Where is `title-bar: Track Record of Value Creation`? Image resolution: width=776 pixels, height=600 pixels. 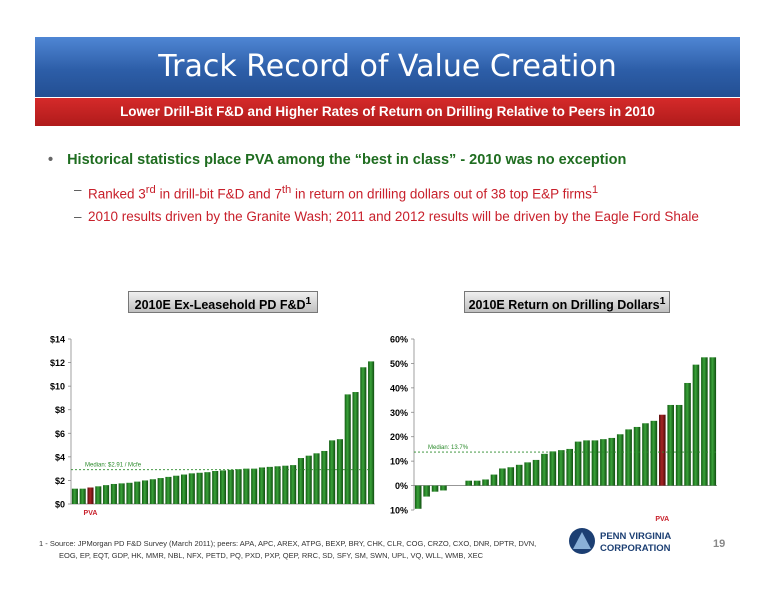 title-bar: Track Record of Value Creation is located at coordinates (387, 67).